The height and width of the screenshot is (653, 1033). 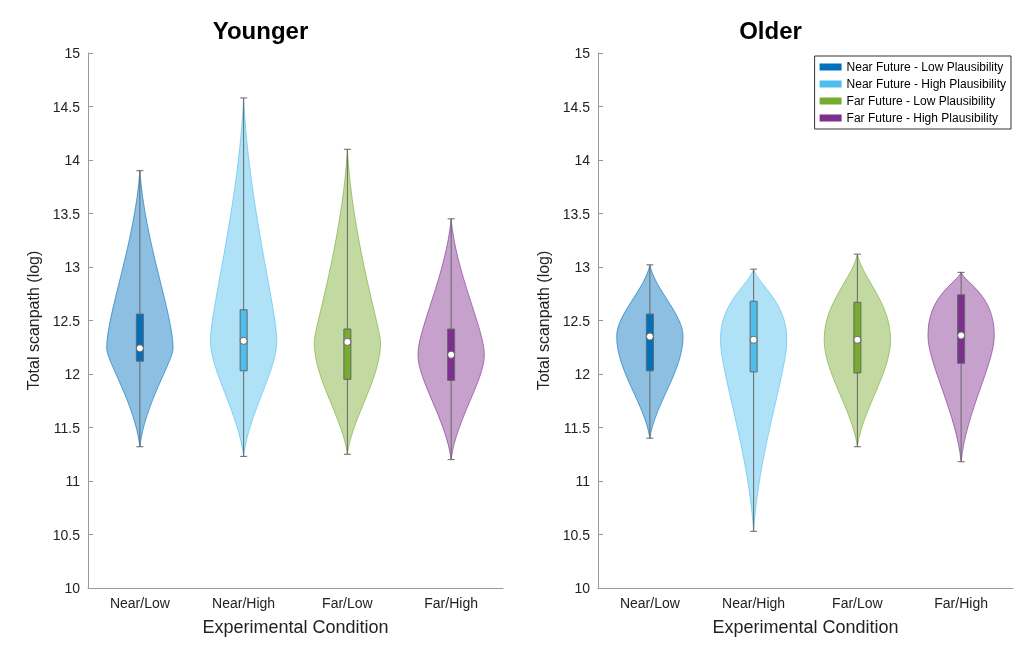 I want to click on legend-label: Near Future - Low Plausibility, so click(x=925, y=67).